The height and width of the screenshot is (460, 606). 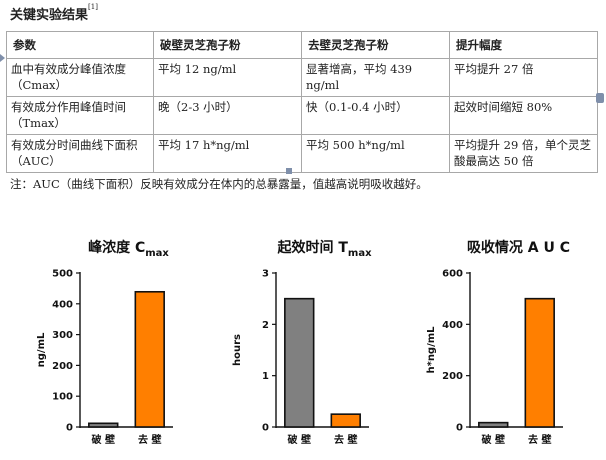 What do you see at coordinates (431, 350) in the screenshot?
I see `y-axis-label: h*ng/mL` at bounding box center [431, 350].